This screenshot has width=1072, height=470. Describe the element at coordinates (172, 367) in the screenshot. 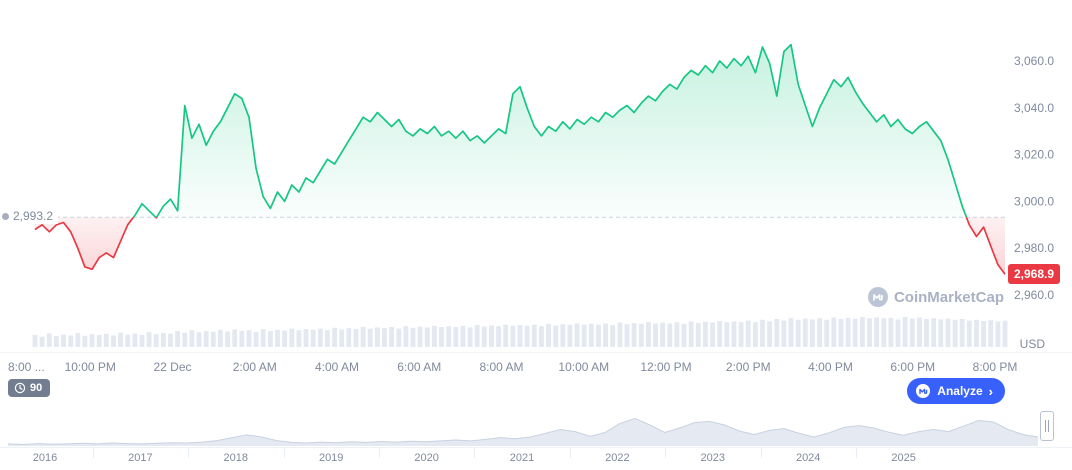

I see `x-axis-label: 22 Dec` at that location.